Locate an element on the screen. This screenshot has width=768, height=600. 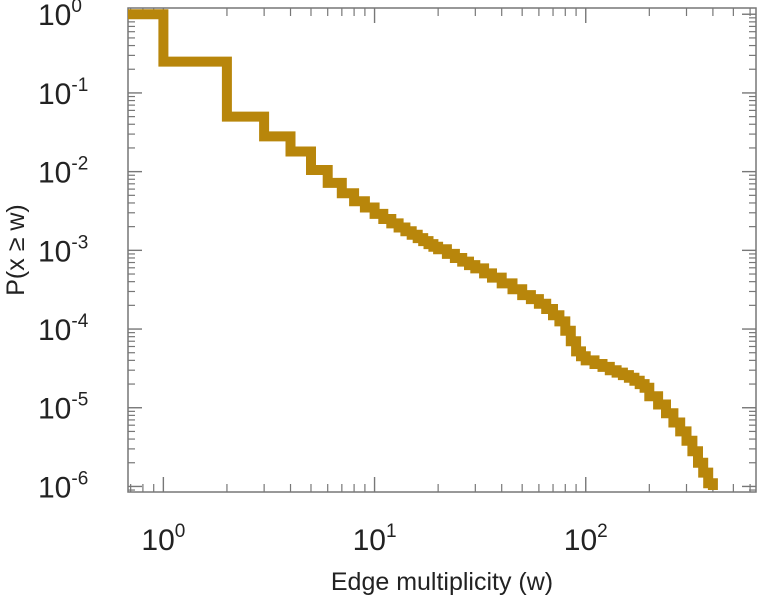
y-tick-label: 10⁻³ is located at coordinates (63, 250).